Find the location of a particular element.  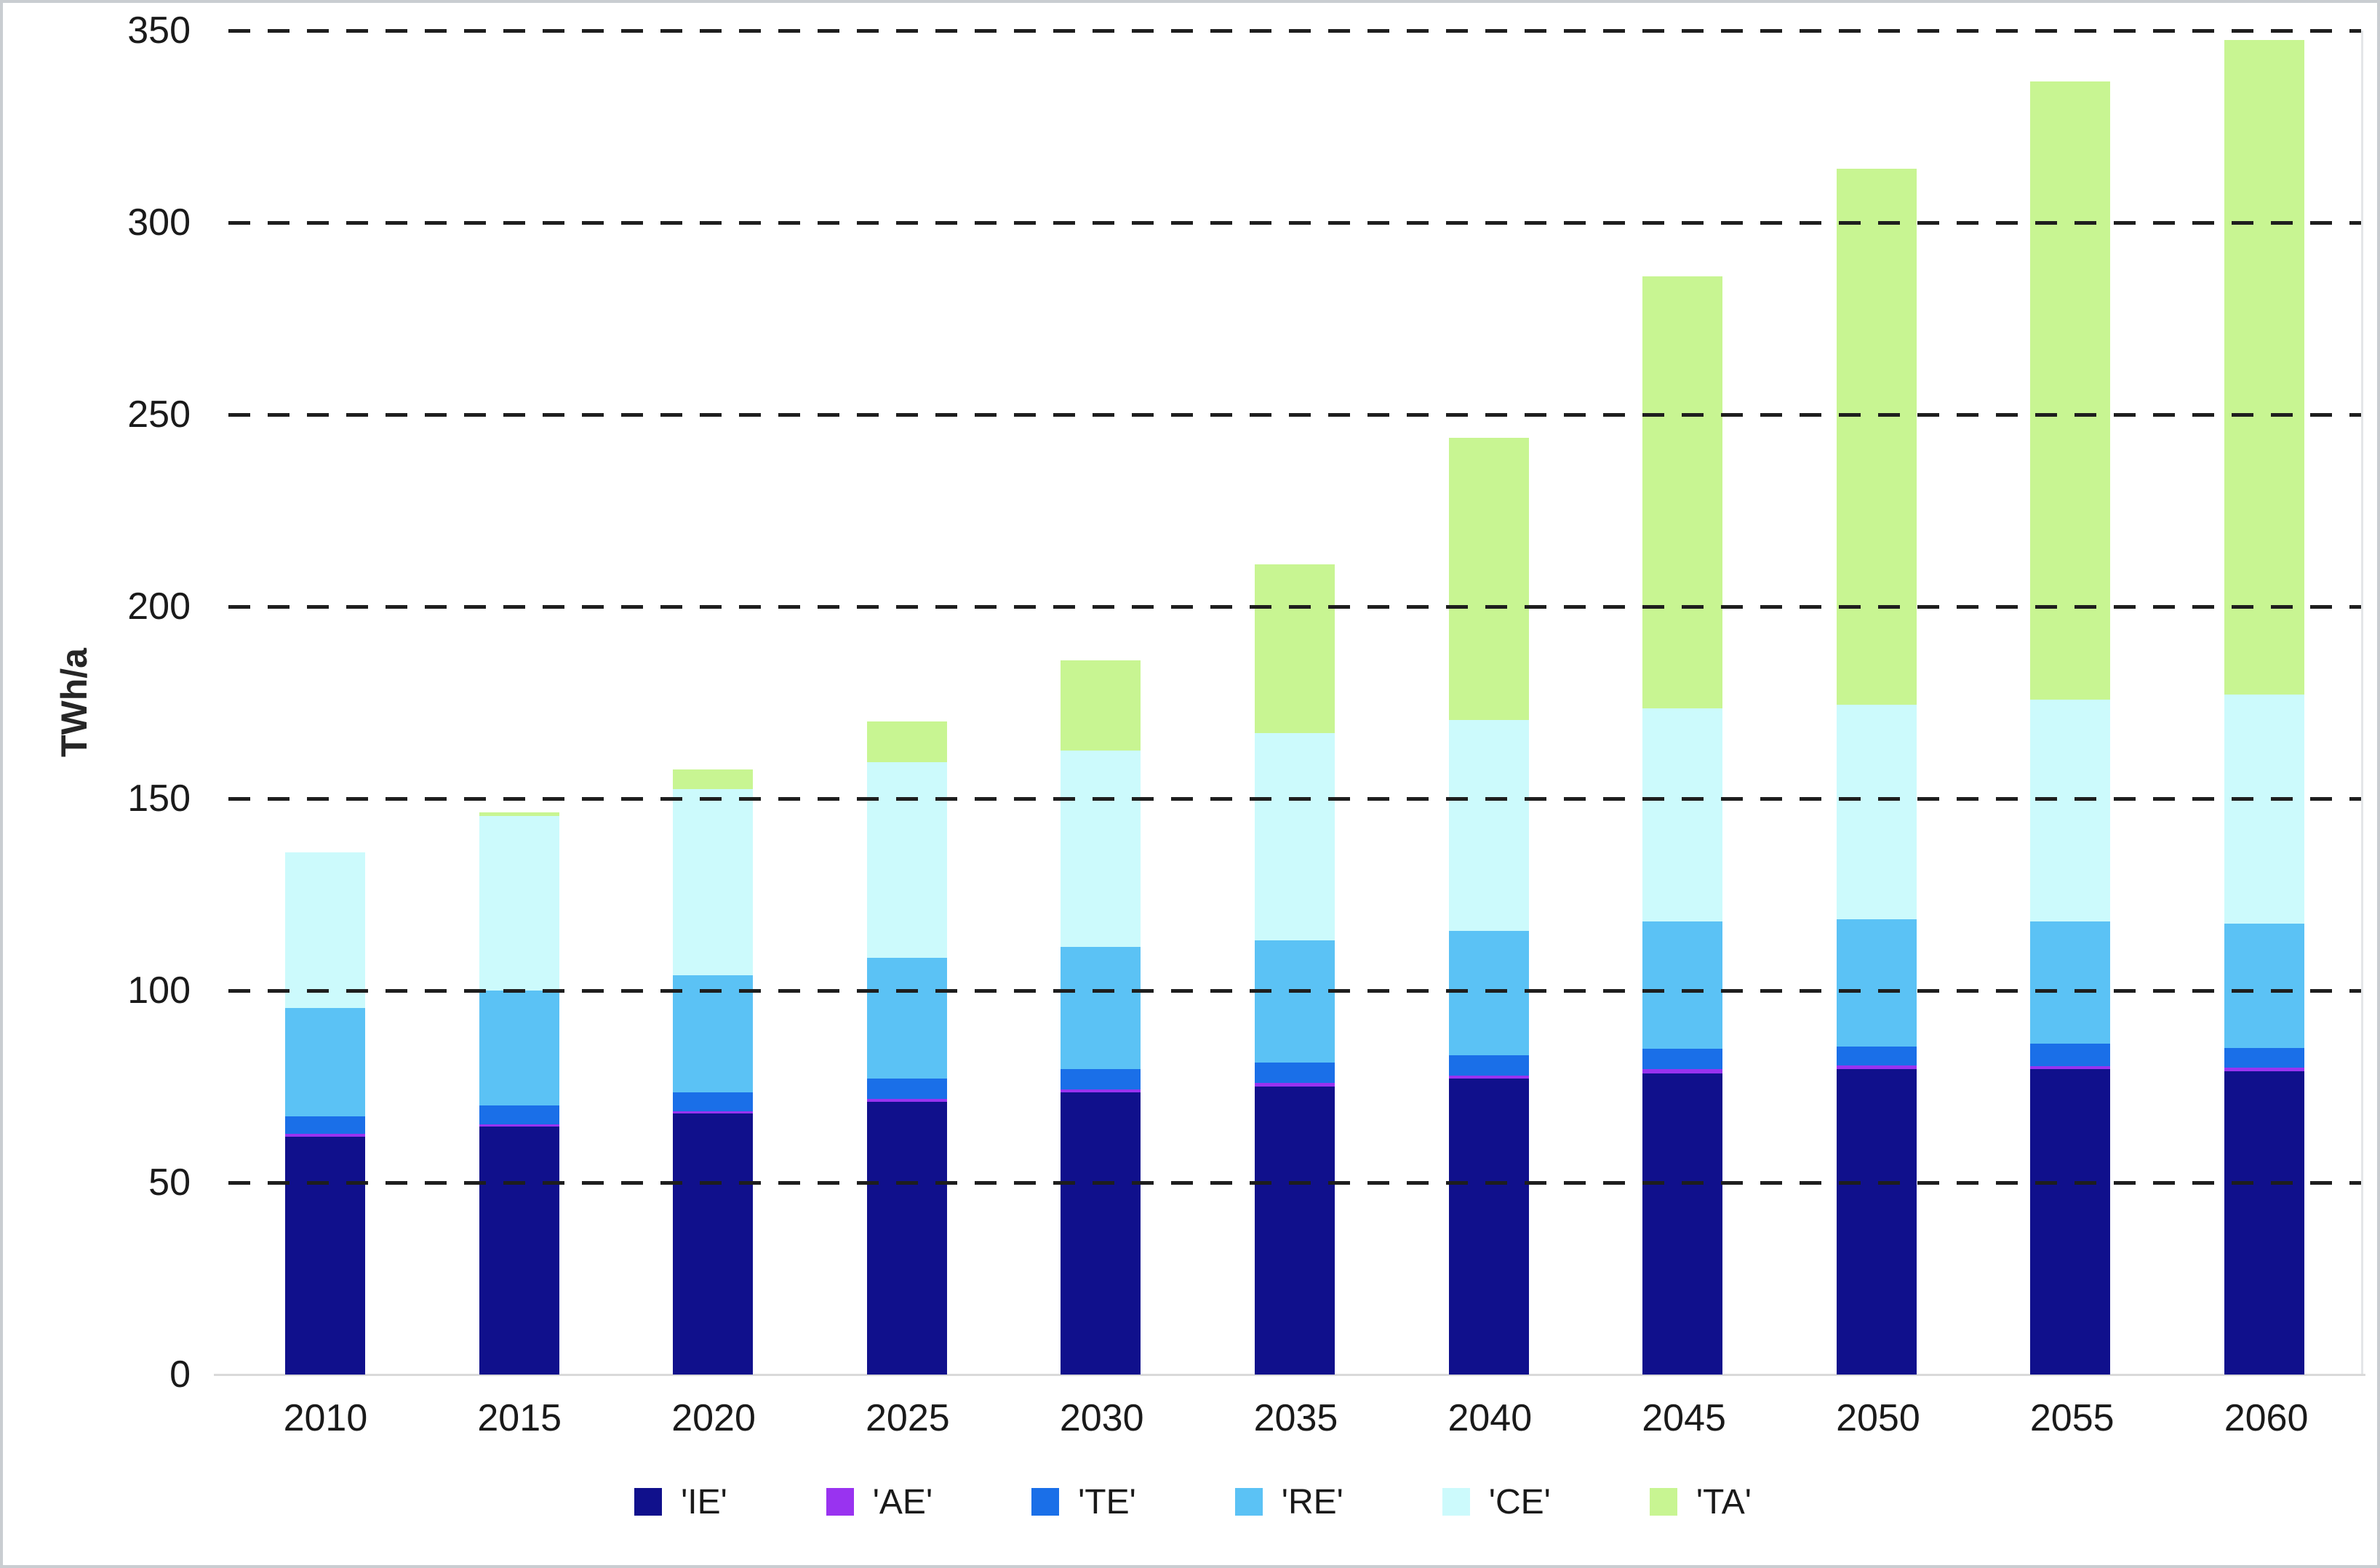

legend-swatch-CE is located at coordinates (1456, 1502).